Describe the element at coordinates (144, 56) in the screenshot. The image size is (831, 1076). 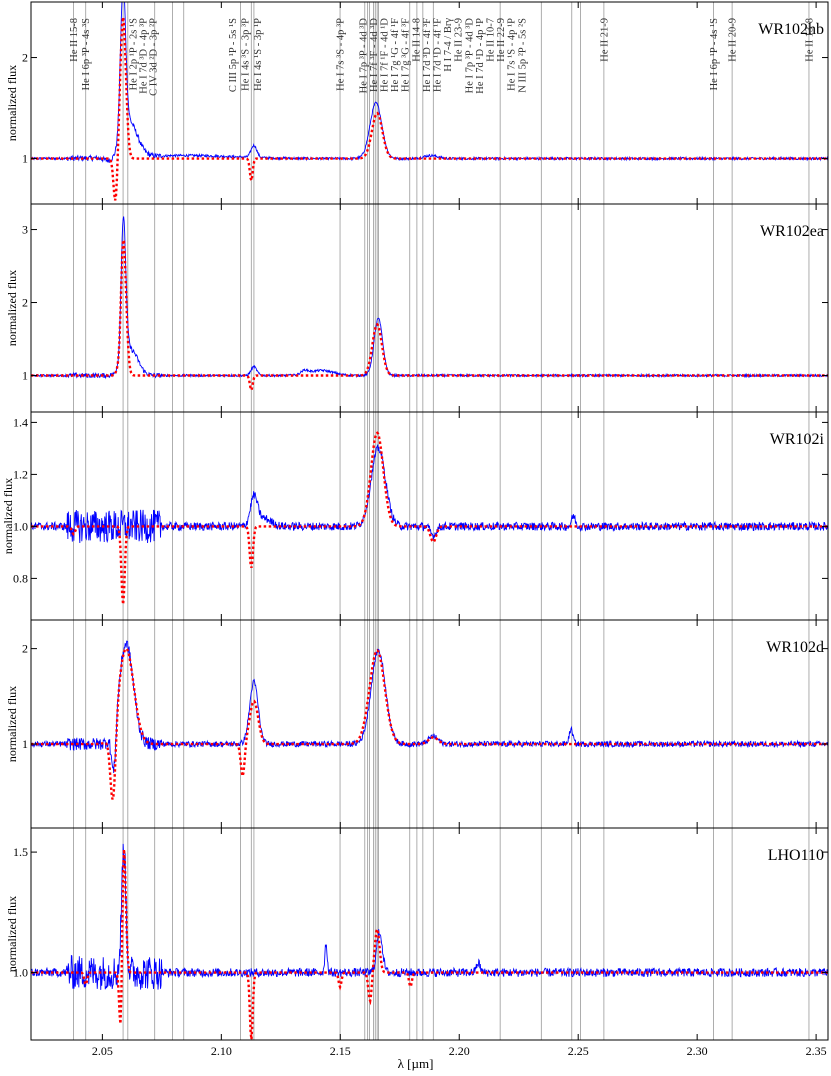
I see `line-id-label: He I 7d ³D - 4p ³P` at that location.